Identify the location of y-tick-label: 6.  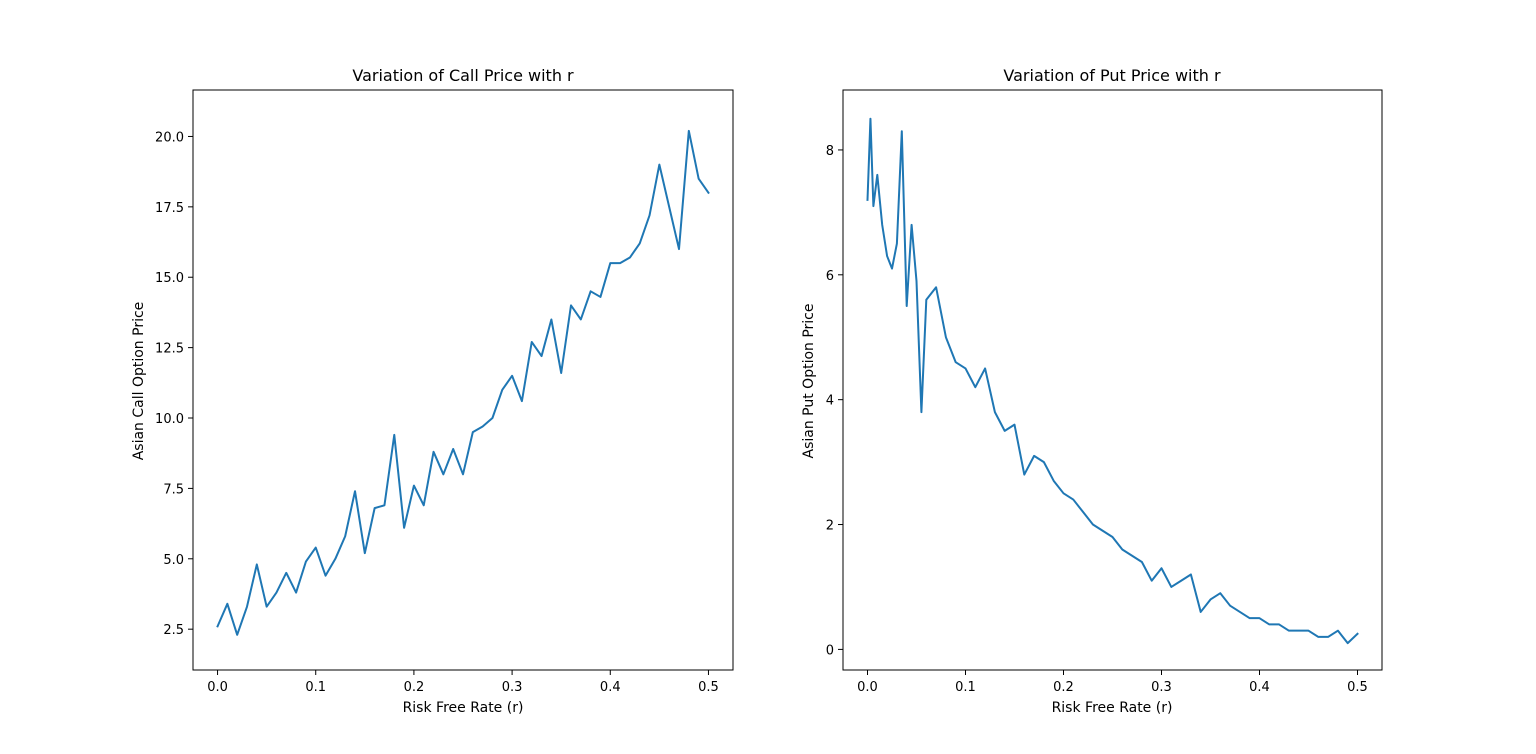
(830, 276).